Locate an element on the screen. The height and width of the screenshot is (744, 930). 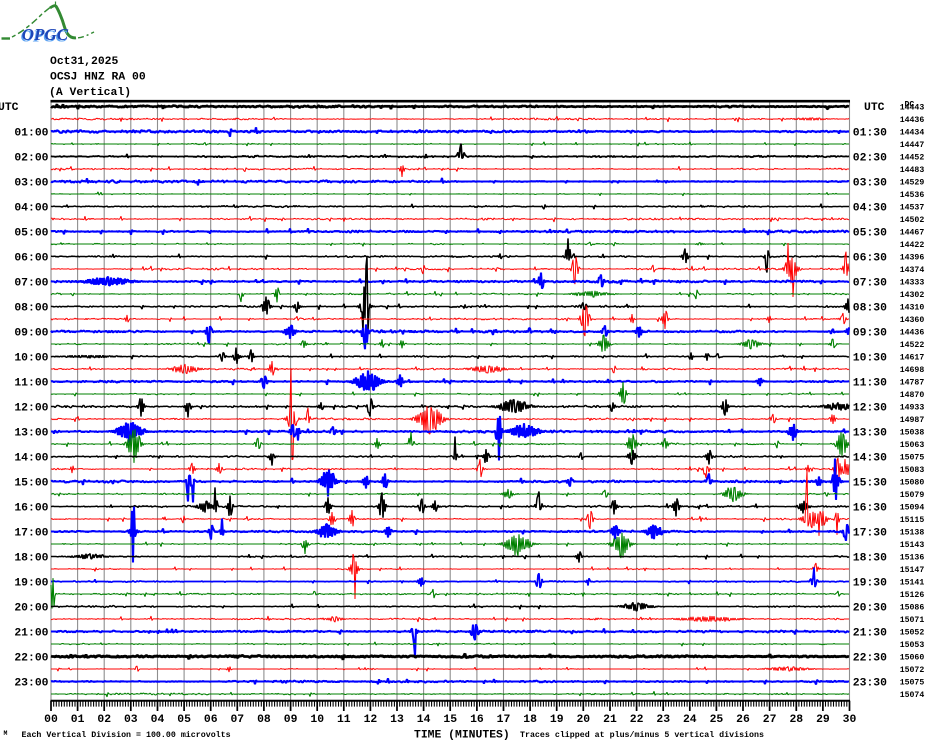
svg-text: 04 is located at coordinates (158, 720).